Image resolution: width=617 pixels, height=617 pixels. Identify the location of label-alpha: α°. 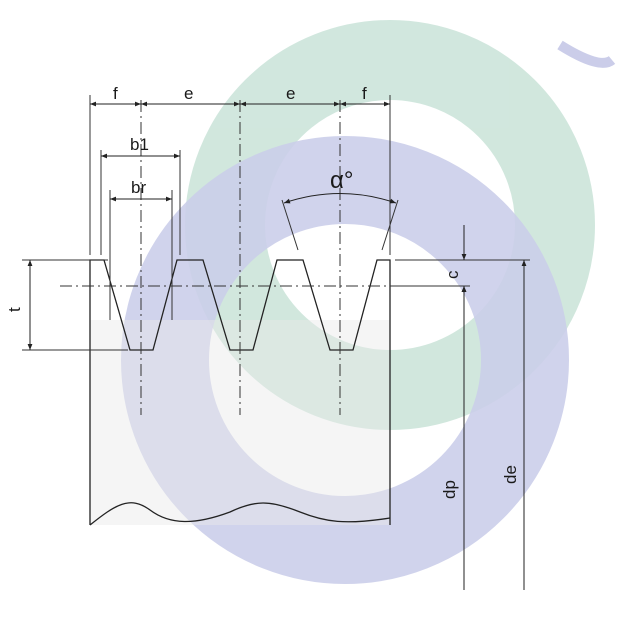
(341, 180).